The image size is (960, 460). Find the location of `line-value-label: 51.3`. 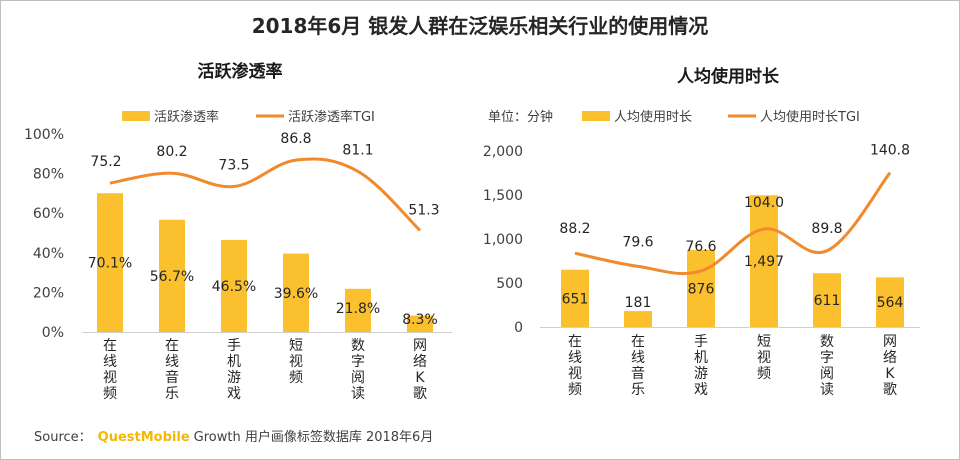

line-value-label: 51.3 is located at coordinates (423, 210).